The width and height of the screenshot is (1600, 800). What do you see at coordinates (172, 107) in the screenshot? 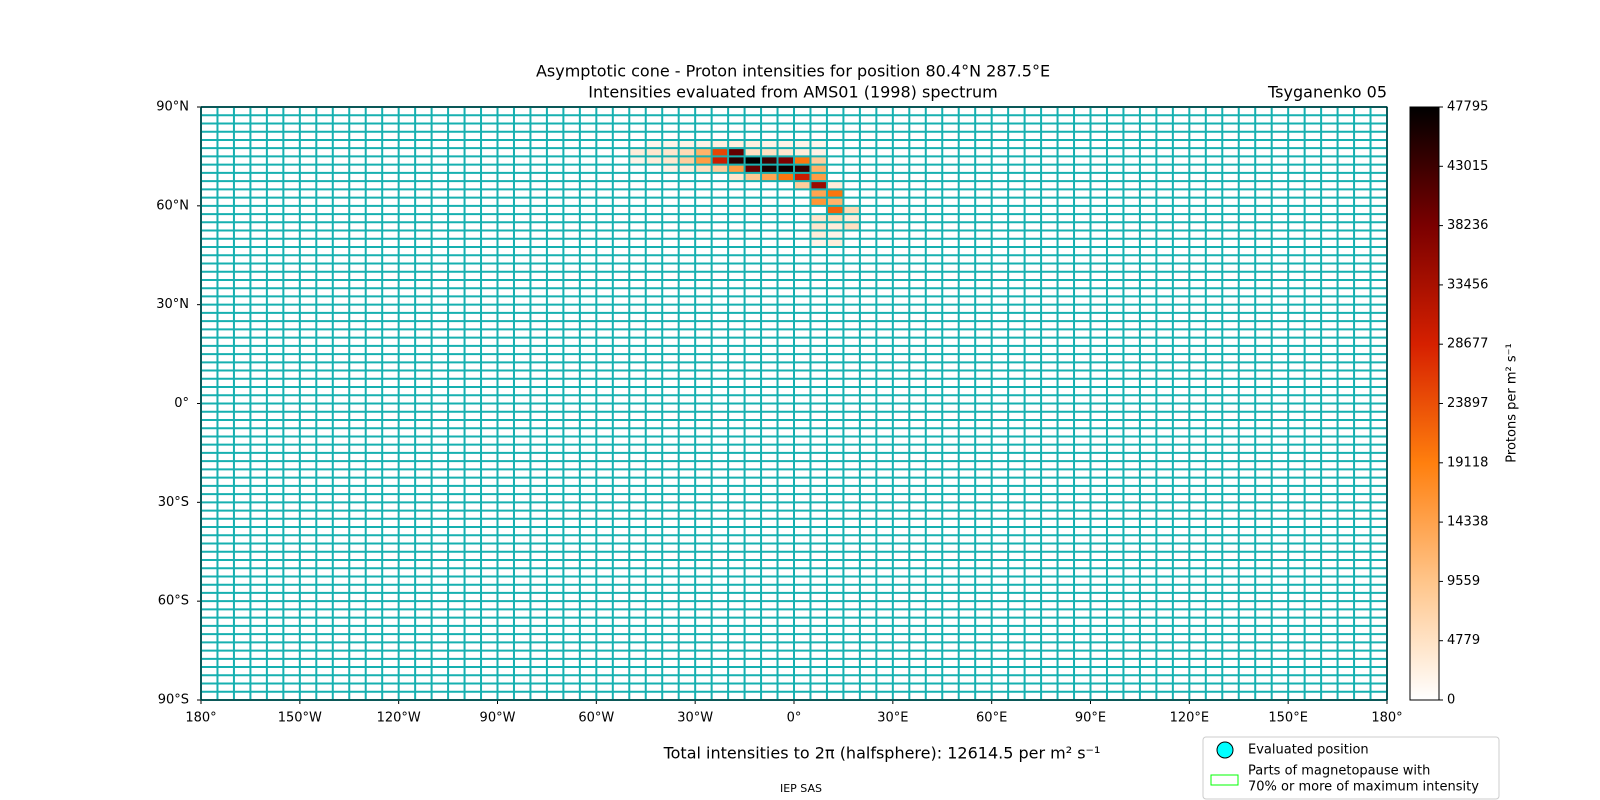
I see `y-tick-label: 90°N` at bounding box center [172, 107].